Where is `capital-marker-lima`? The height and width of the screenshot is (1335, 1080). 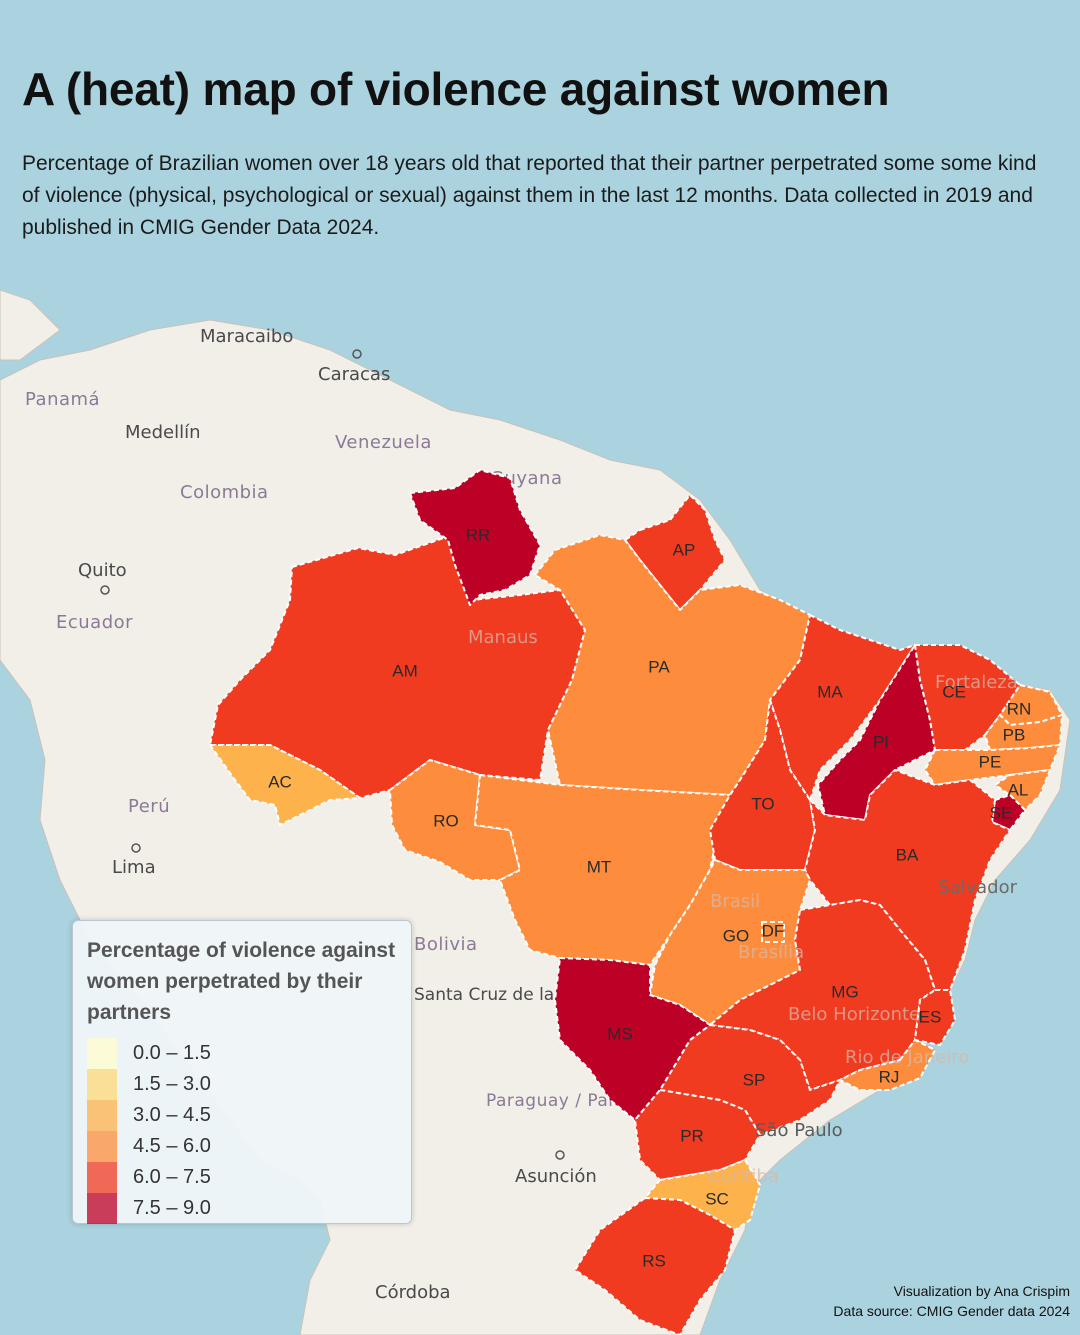 capital-marker-lima is located at coordinates (136, 848).